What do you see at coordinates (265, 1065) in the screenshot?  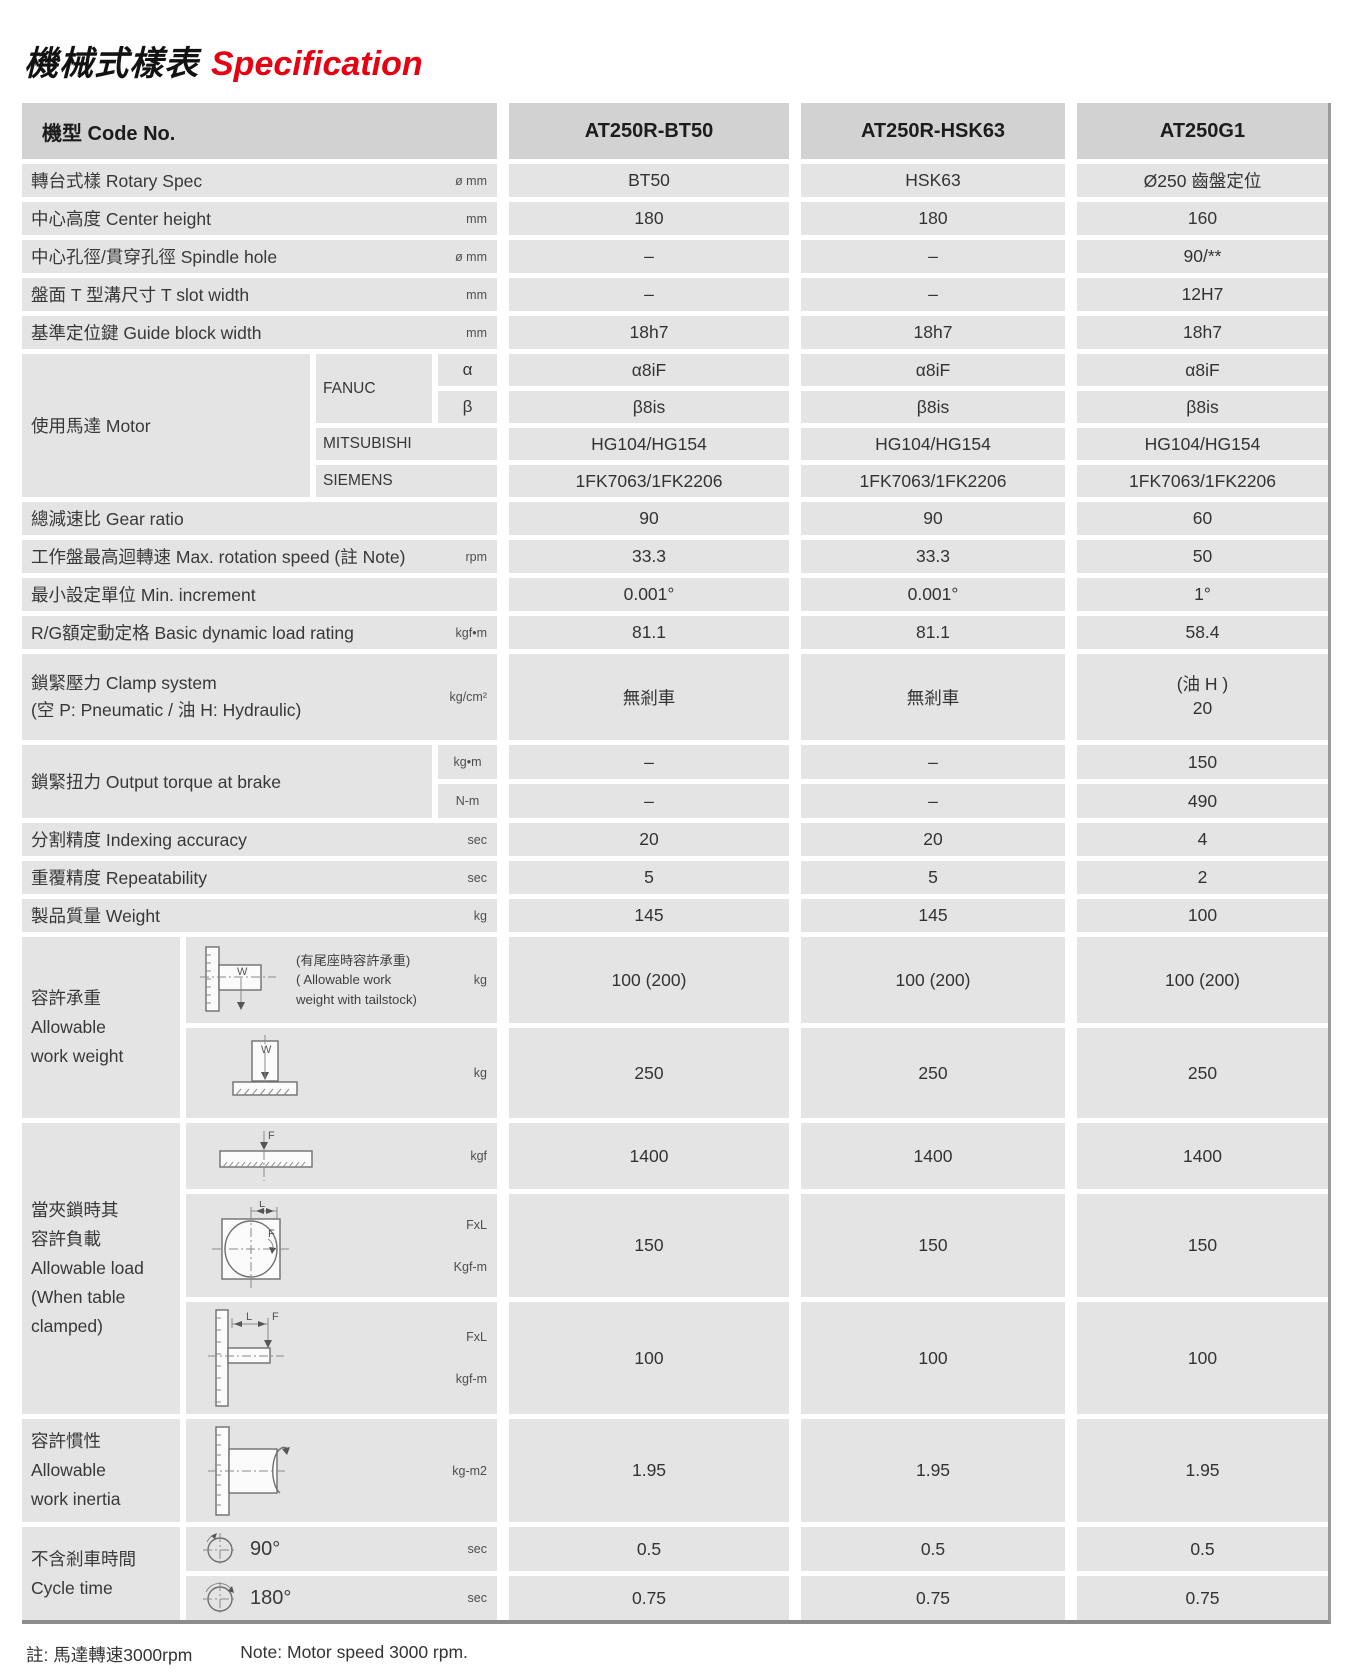 I see `table-load-diagram: W` at bounding box center [265, 1065].